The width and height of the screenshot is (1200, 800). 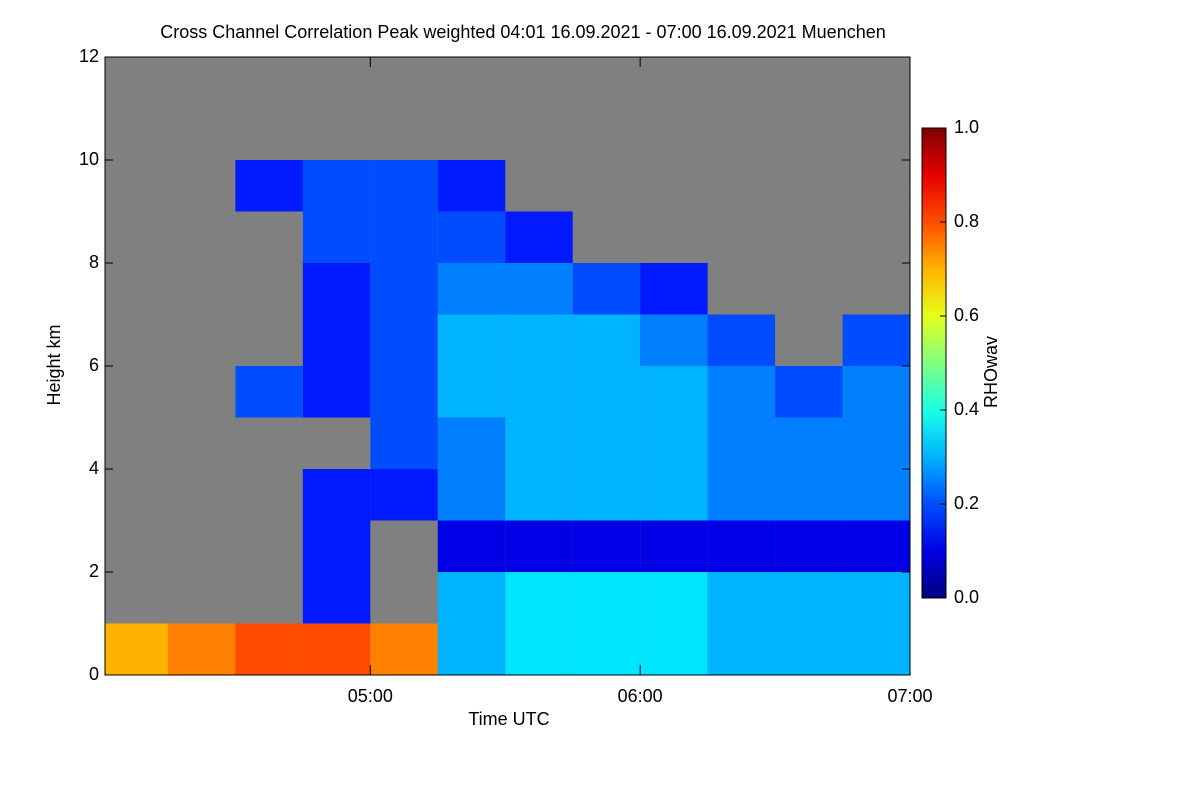 I want to click on y-tick-label: 4, so click(x=94, y=468).